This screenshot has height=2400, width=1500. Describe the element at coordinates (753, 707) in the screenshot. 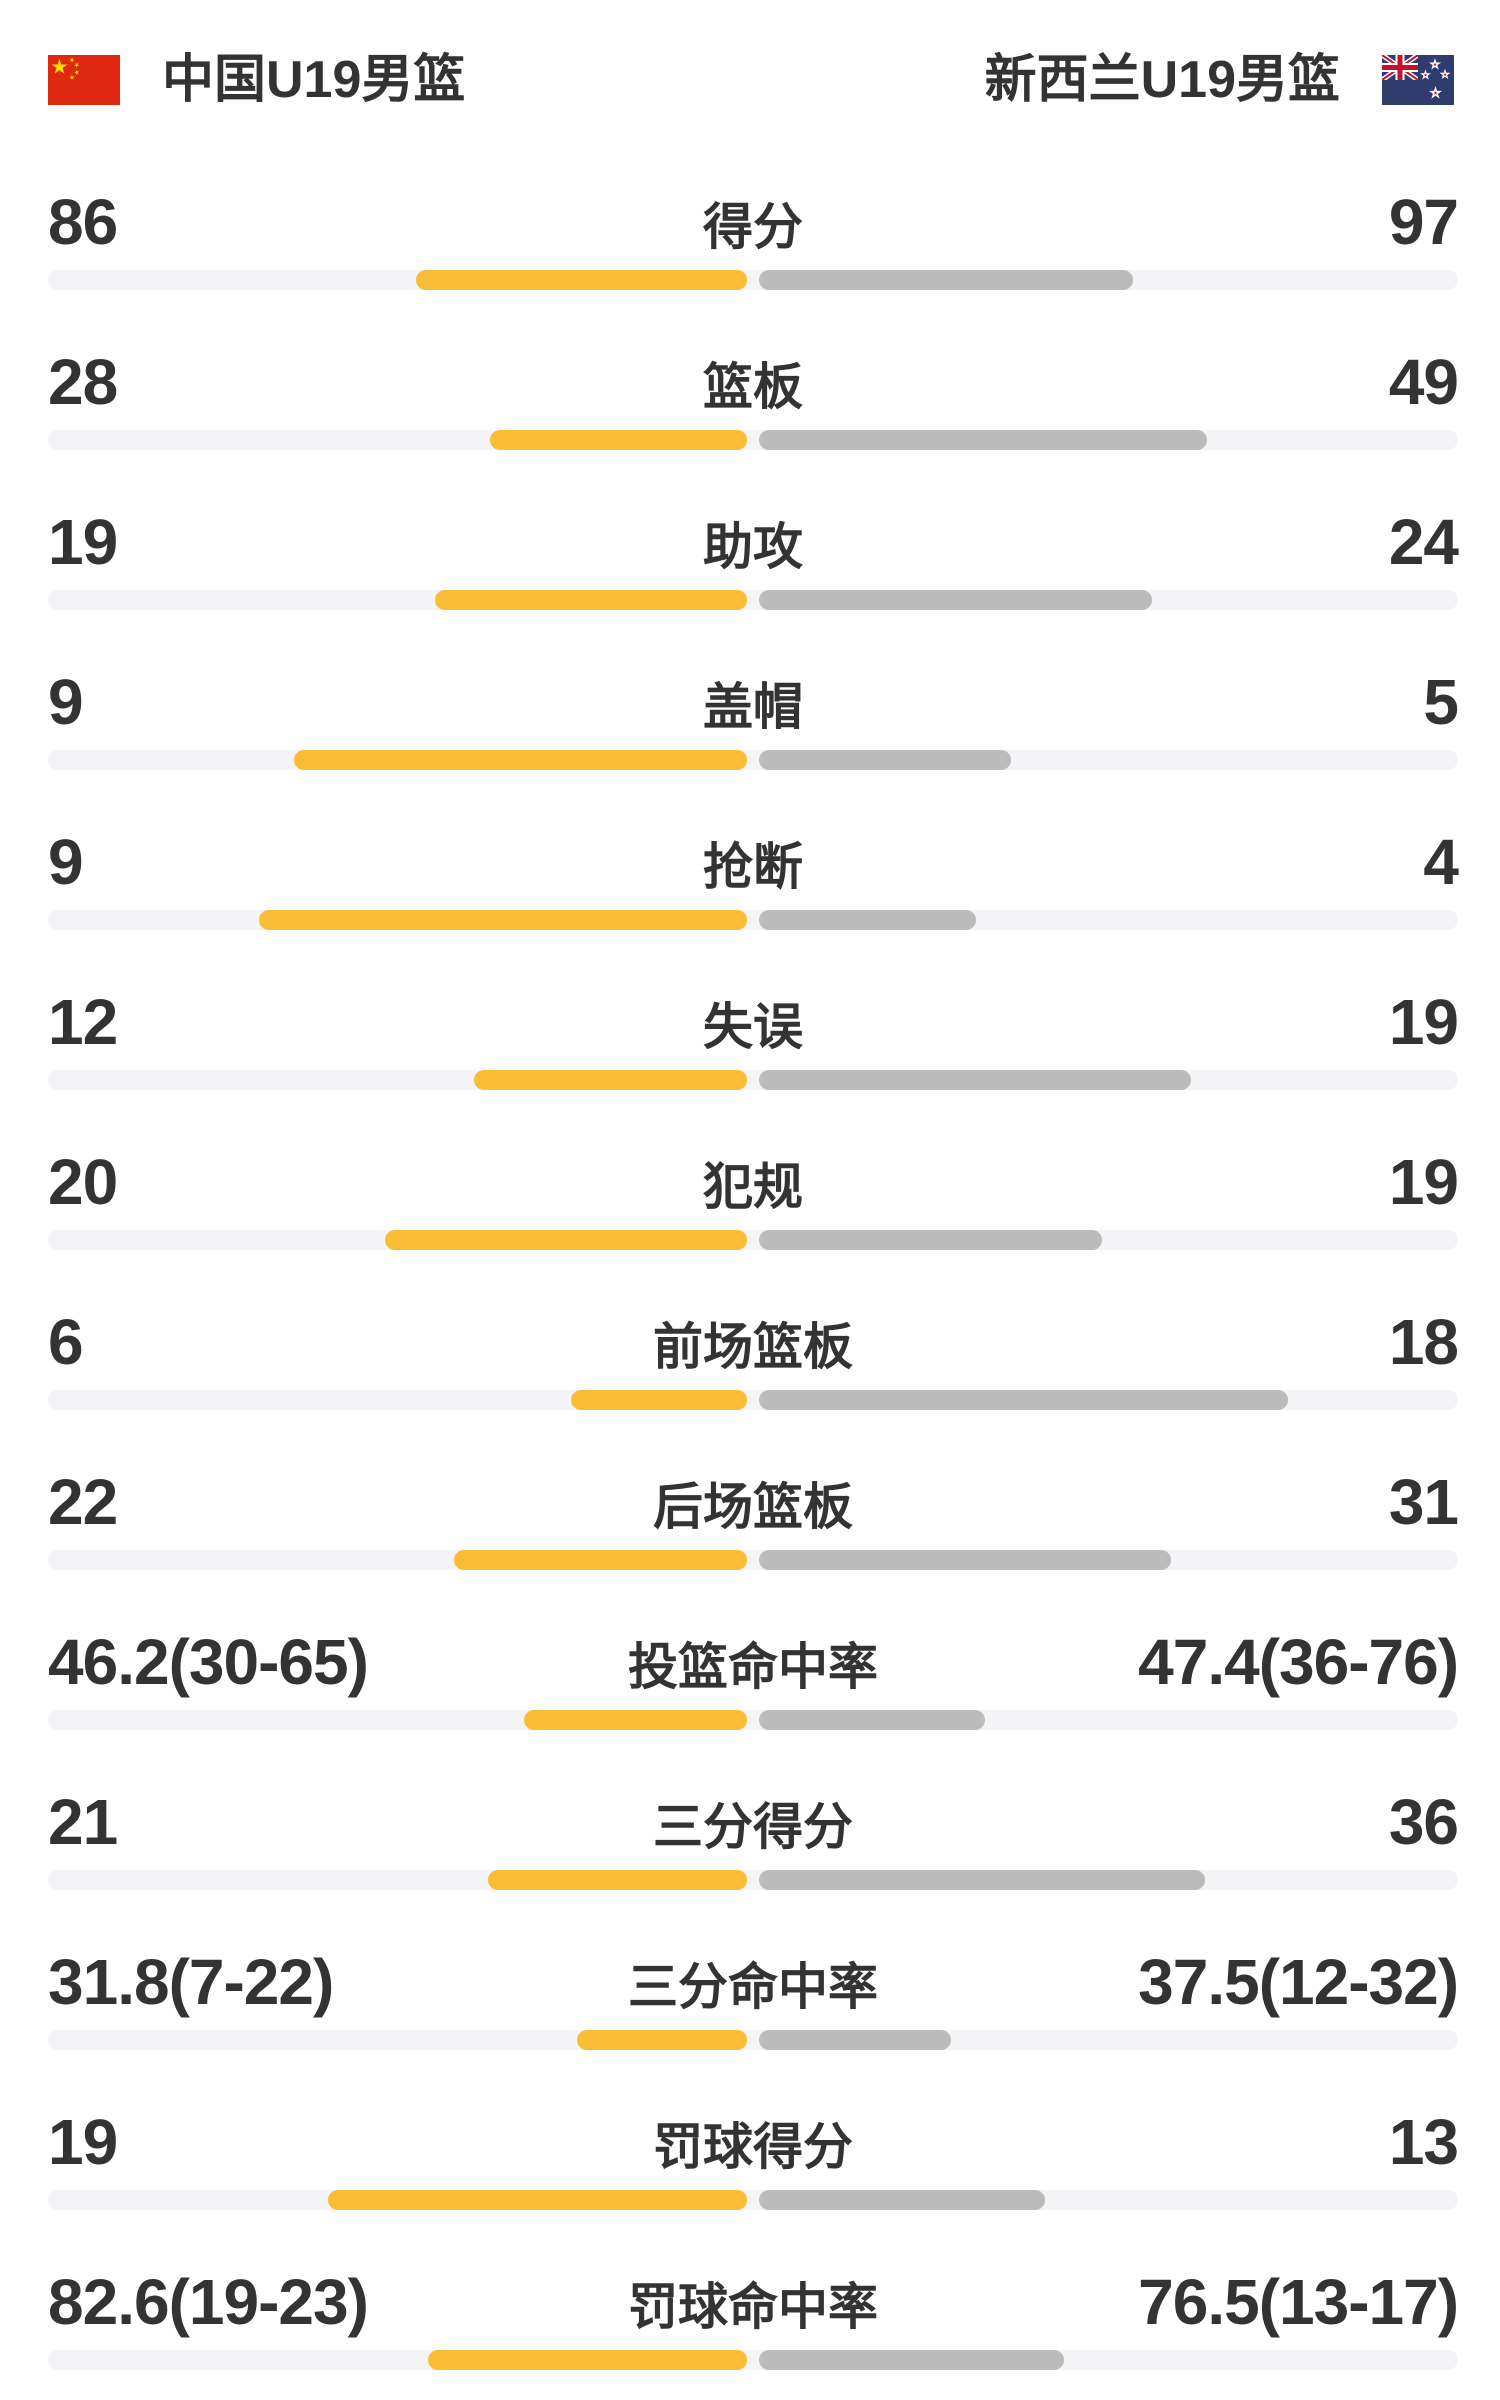

I see `stat-label: 盖帽` at that location.